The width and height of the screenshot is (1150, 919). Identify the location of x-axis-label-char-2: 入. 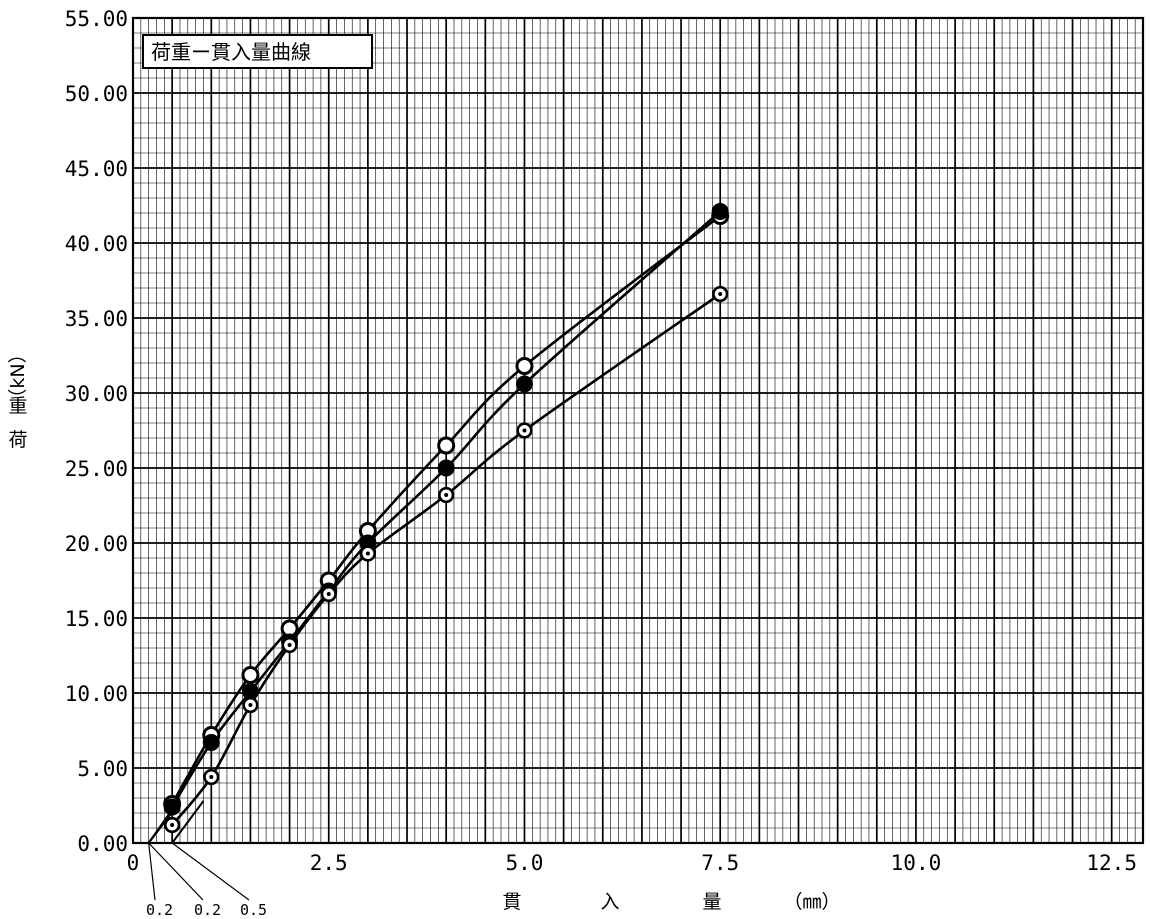
(609, 902).